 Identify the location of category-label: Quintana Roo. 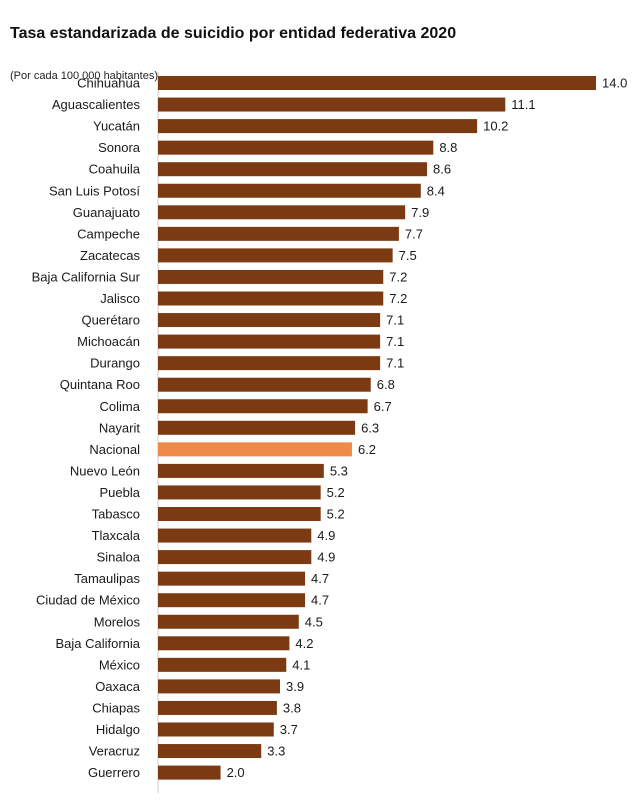
(100, 384).